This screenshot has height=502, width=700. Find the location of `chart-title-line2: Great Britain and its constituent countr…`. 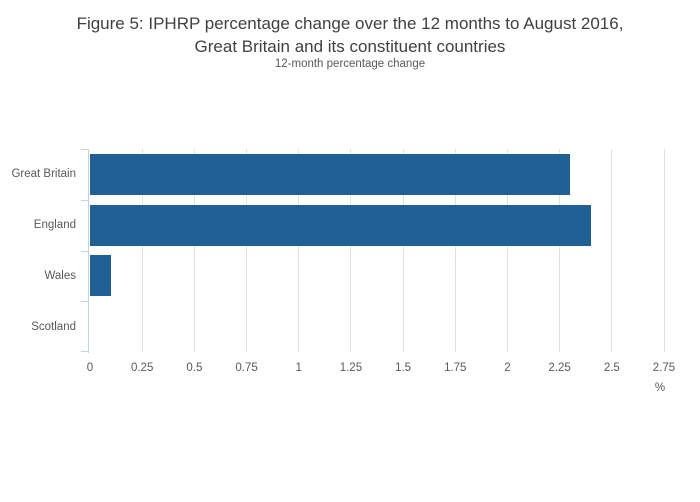

chart-title-line2: Great Britain and its constituent countr… is located at coordinates (350, 46).